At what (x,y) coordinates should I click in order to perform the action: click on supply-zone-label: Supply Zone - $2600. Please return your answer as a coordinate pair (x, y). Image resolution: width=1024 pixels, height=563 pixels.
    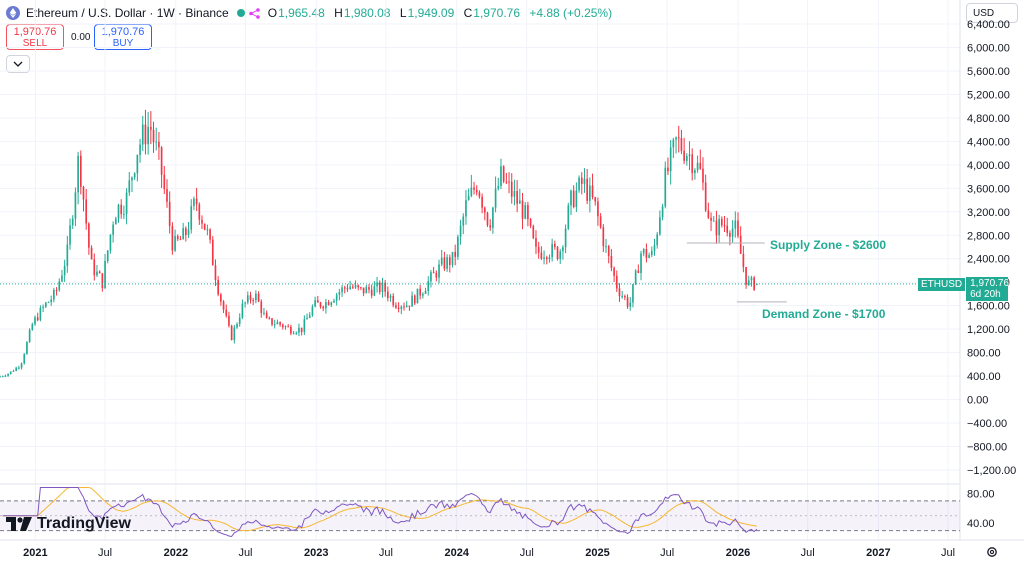
    Looking at the image, I should click on (828, 245).